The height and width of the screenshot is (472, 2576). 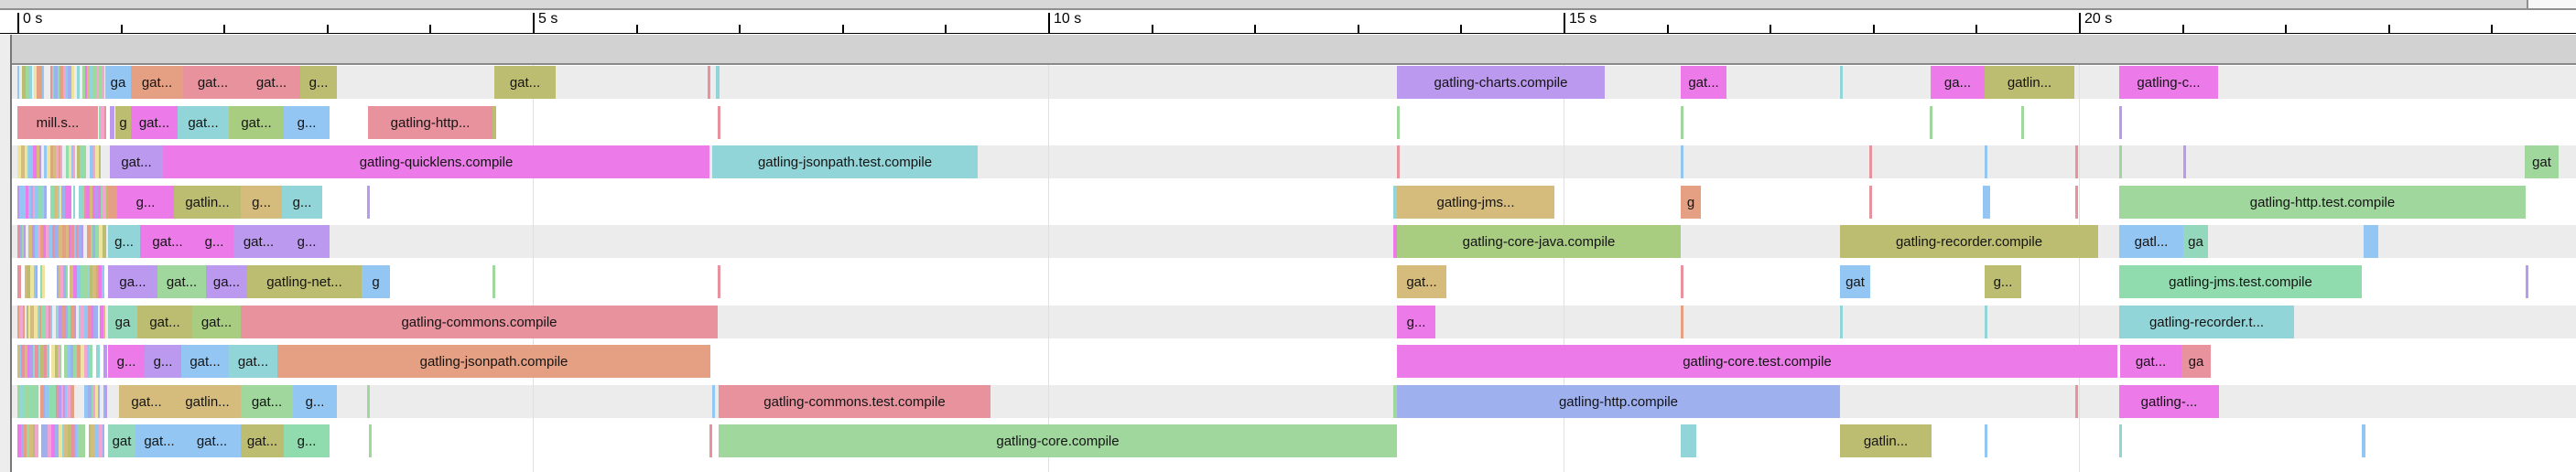 What do you see at coordinates (2323, 202) in the screenshot?
I see `task-segment: gatling-http.test.compile` at bounding box center [2323, 202].